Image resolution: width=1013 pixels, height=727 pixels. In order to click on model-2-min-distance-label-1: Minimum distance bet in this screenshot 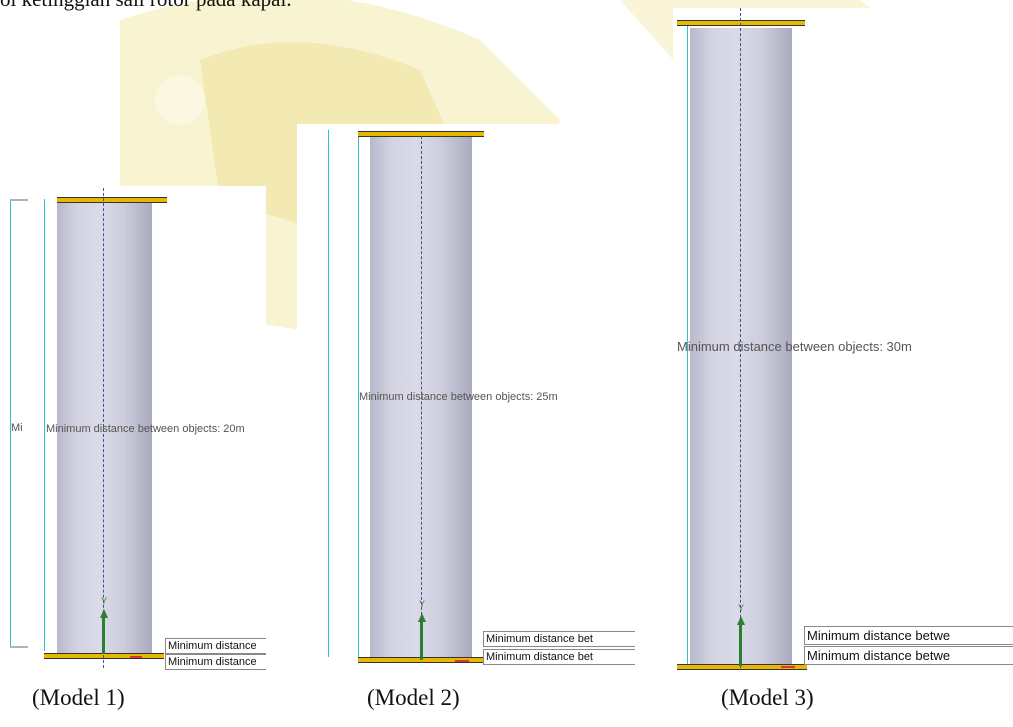, I will do `click(559, 639)`.